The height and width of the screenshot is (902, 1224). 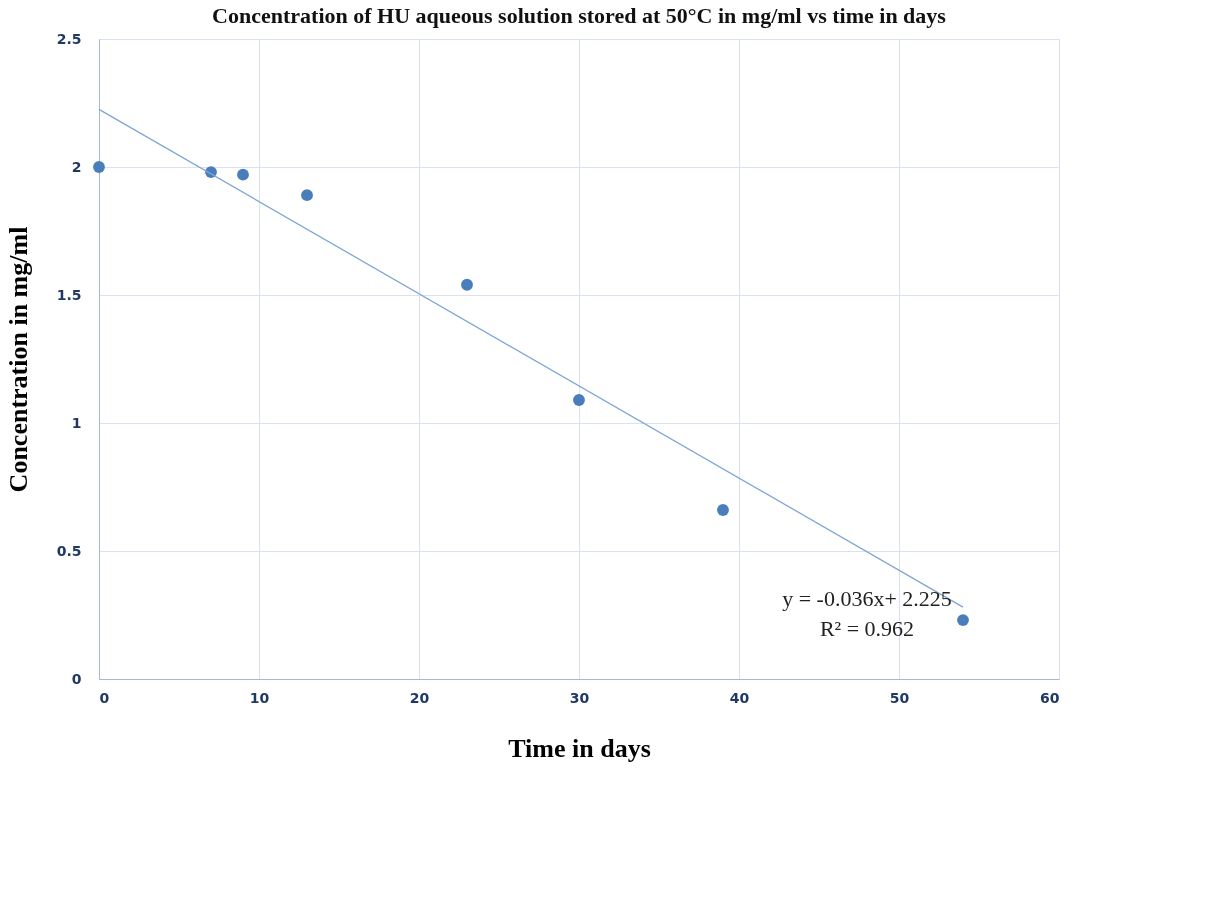 What do you see at coordinates (69, 550) in the screenshot?
I see `y-tick-label: 0.5` at bounding box center [69, 550].